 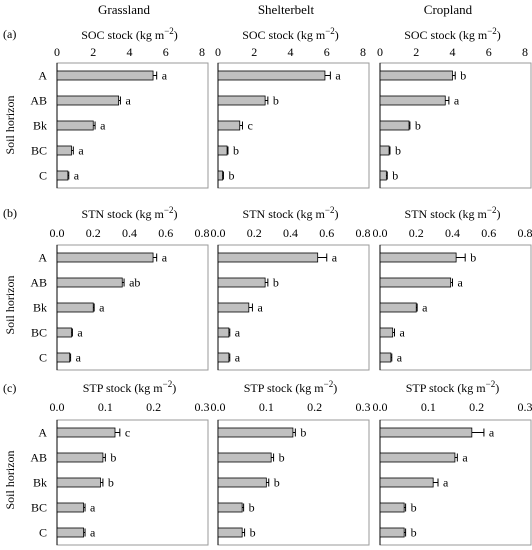 What do you see at coordinates (448, 9) in the screenshot?
I see `column-title-cropland: Cropland` at bounding box center [448, 9].